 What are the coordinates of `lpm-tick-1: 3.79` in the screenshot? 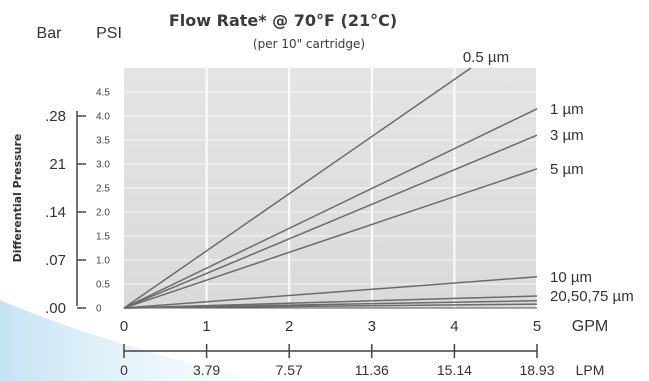 It's located at (206, 370).